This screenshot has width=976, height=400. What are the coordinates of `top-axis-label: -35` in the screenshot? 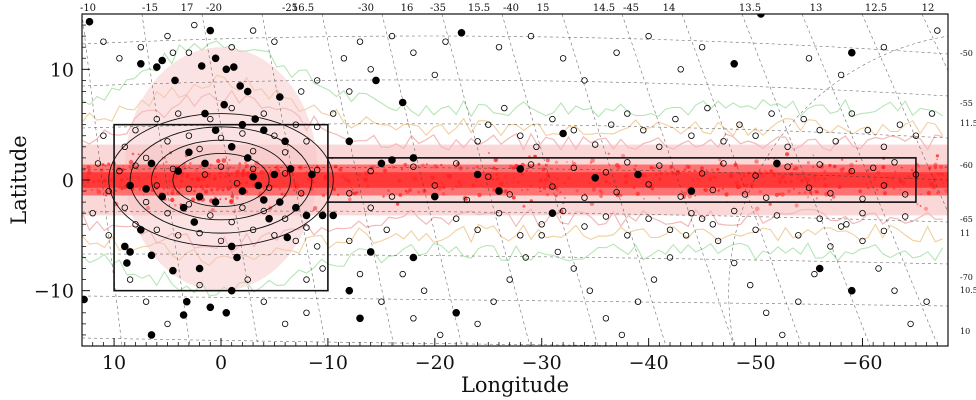 It's located at (438, 8).